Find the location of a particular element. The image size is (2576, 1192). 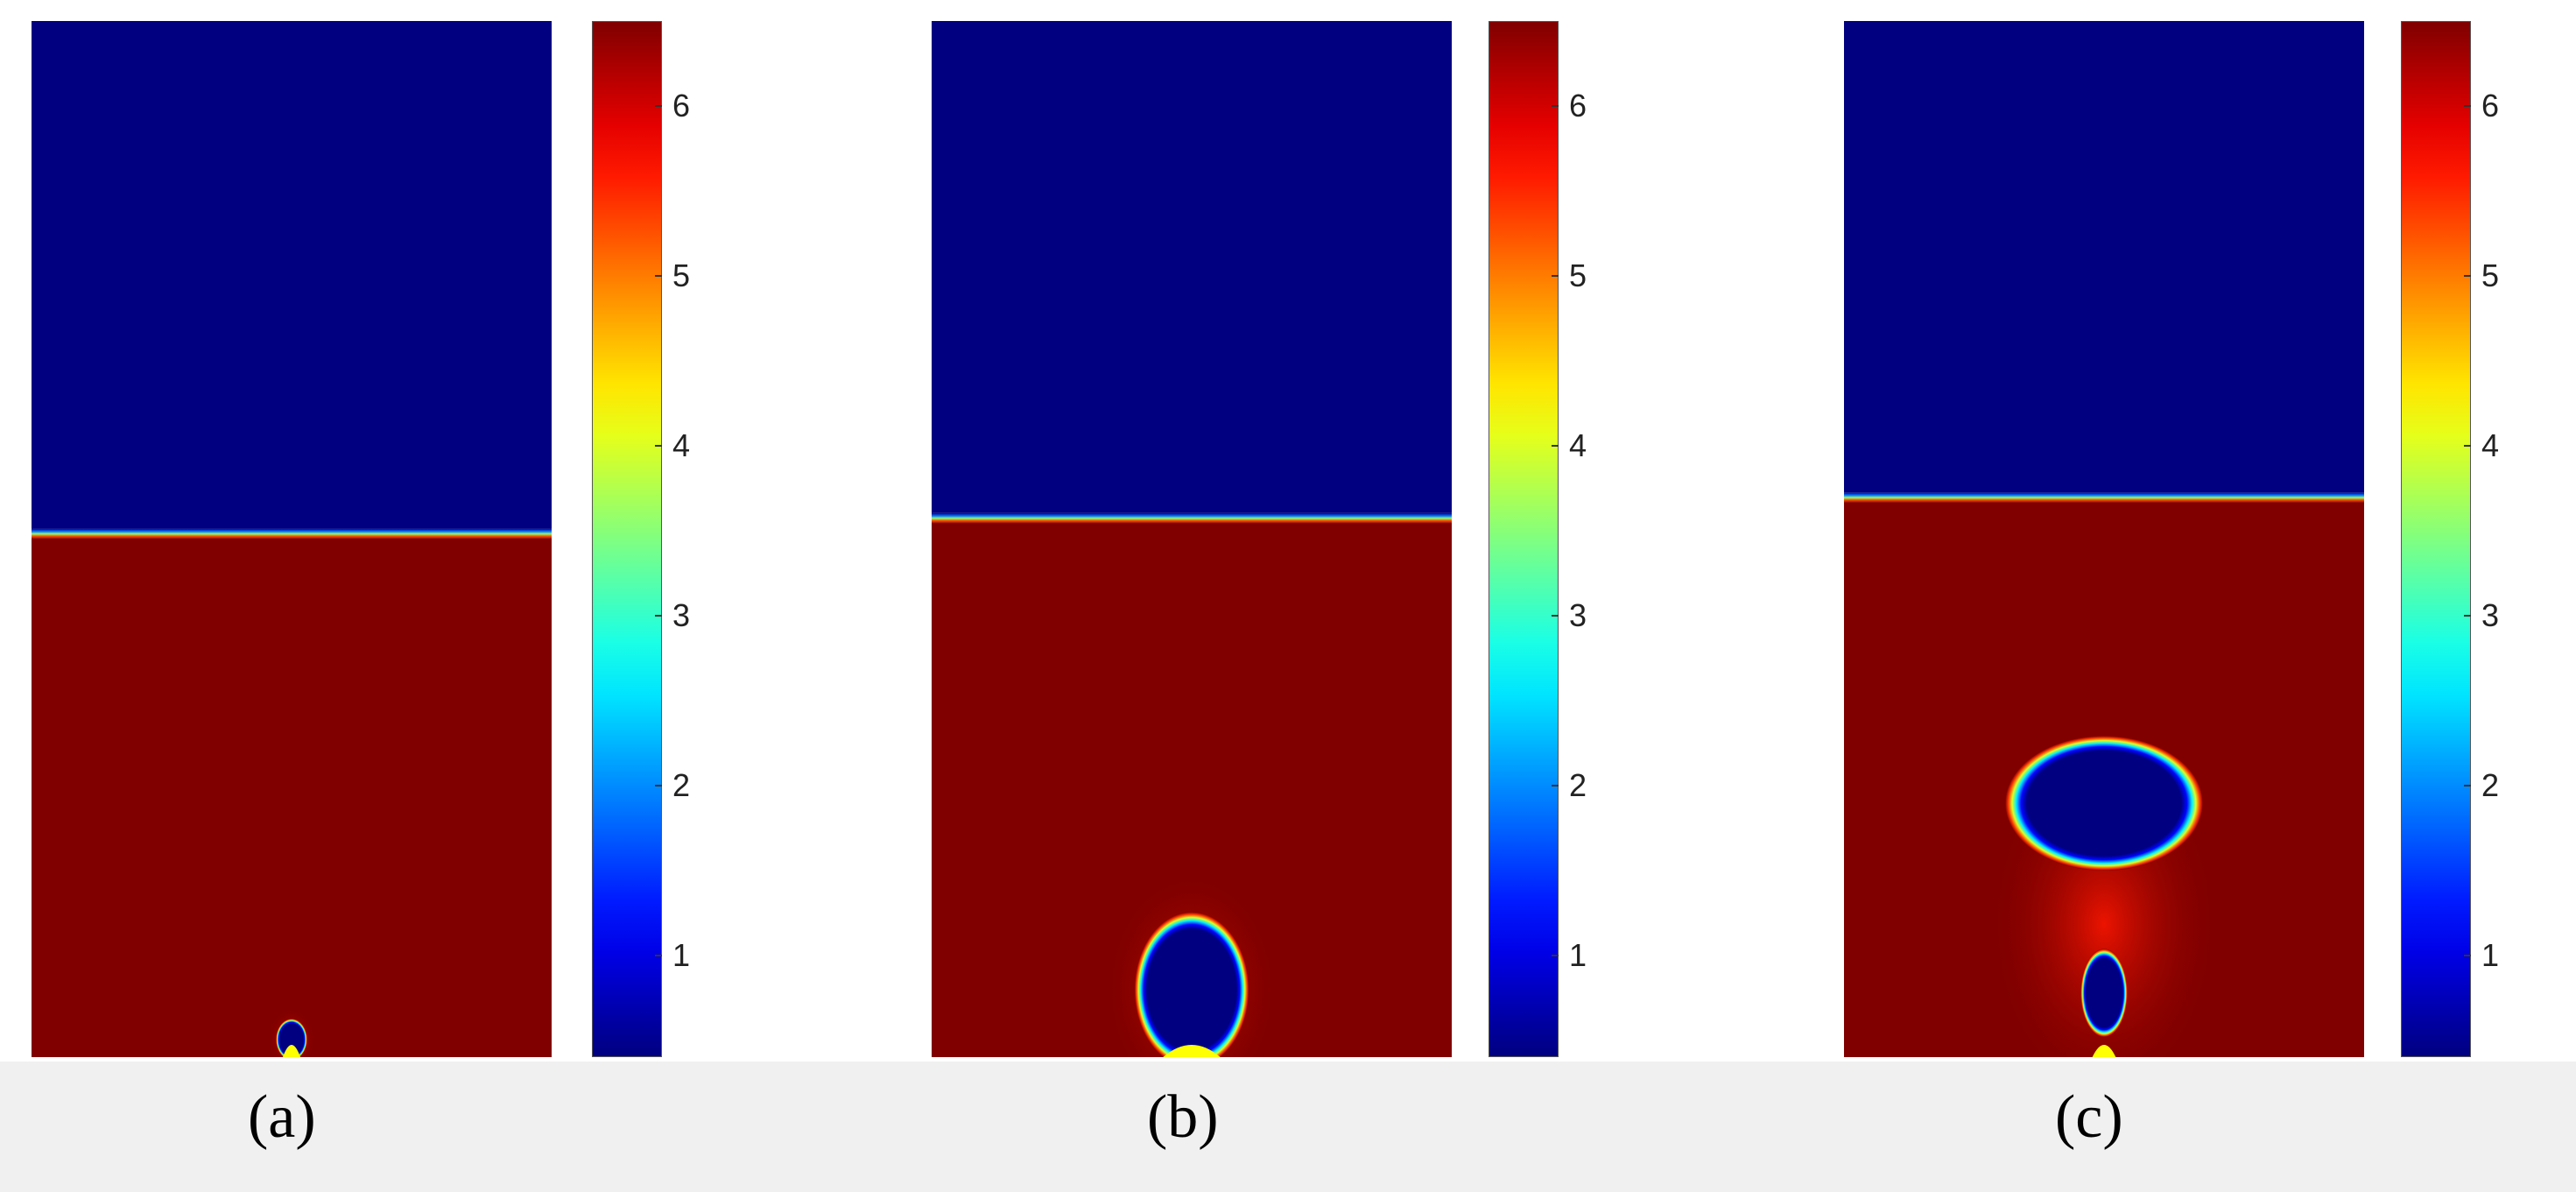

caption-band is located at coordinates (1288, 1127).